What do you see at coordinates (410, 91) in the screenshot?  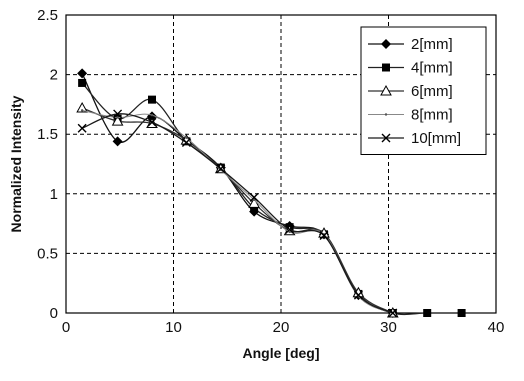 I see `legend-item: 6[mm]` at bounding box center [410, 91].